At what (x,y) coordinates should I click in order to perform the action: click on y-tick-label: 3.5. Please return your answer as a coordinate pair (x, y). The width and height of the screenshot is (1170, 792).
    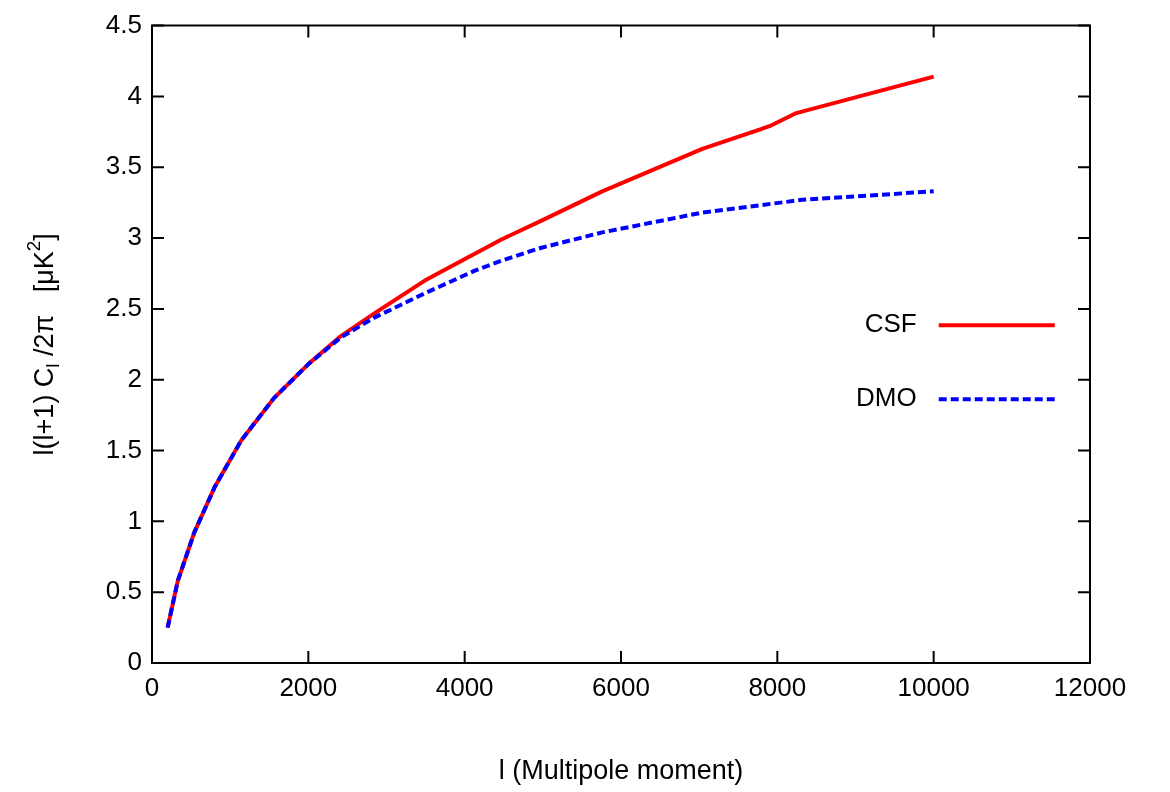
    Looking at the image, I should click on (123, 165).